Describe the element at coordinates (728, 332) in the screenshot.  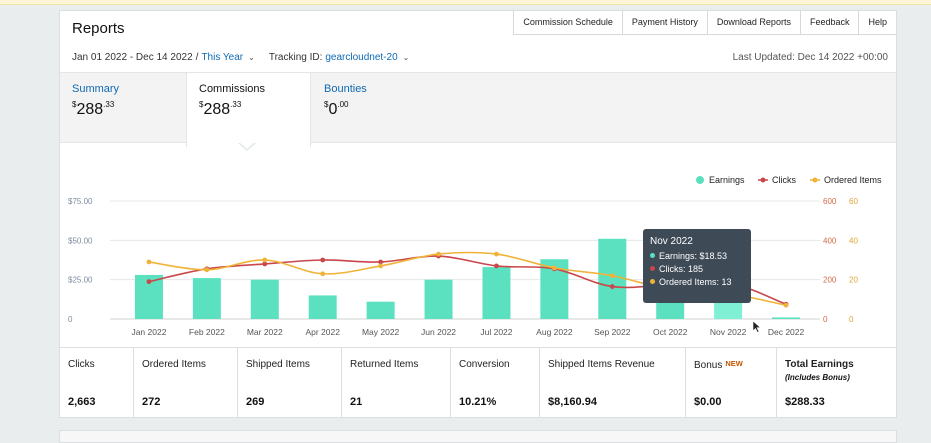
I see `x-tick-label: Nov 2022` at that location.